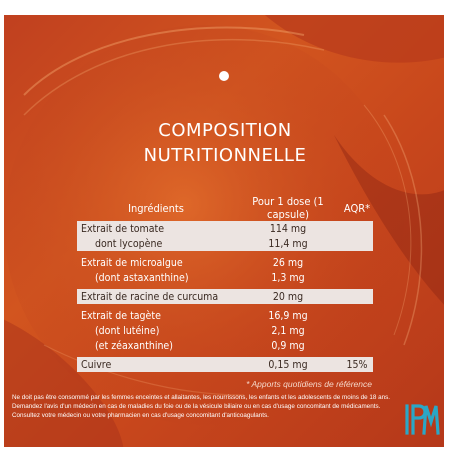 Image resolution: width=450 pixels, height=450 pixels. What do you see at coordinates (156, 364) in the screenshot?
I see `ingredient-name: Cuivre` at bounding box center [156, 364].